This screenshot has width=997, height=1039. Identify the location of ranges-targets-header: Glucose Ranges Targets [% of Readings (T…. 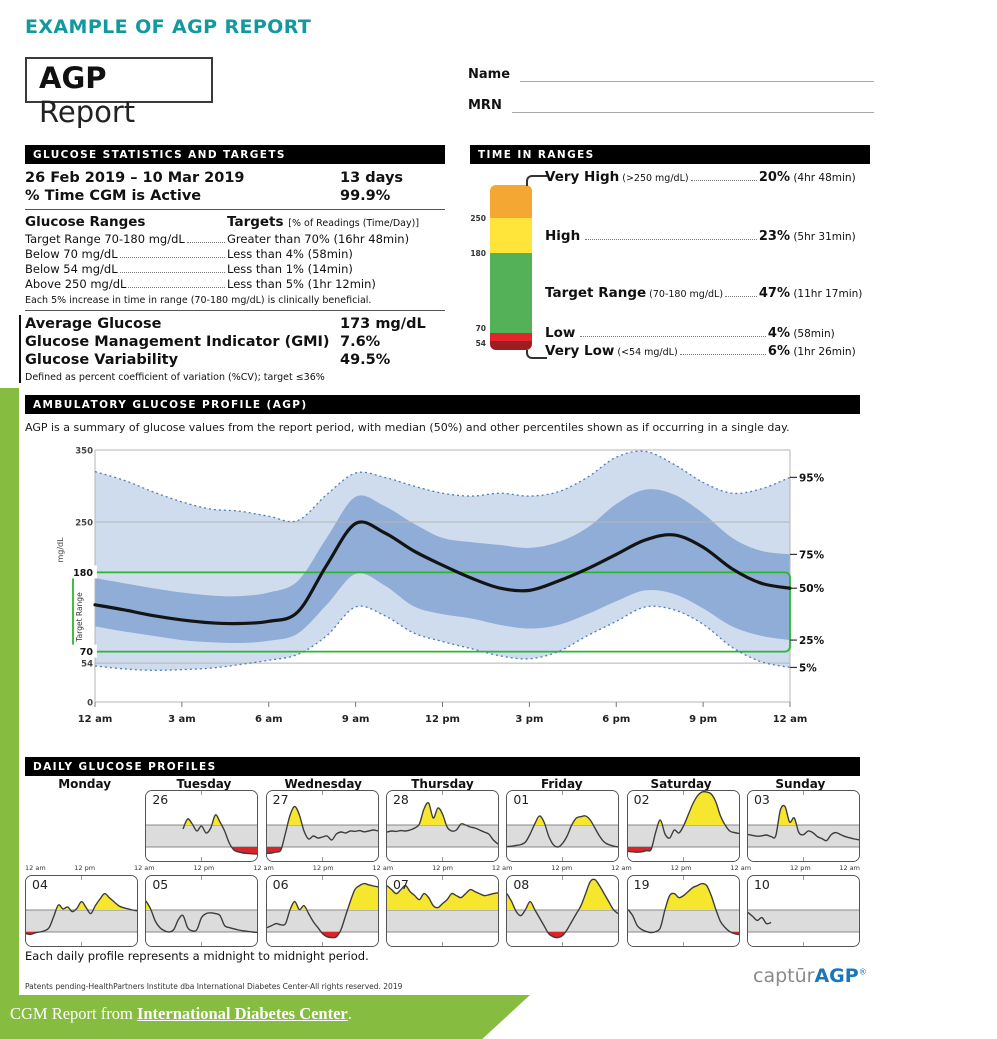
(235, 222).